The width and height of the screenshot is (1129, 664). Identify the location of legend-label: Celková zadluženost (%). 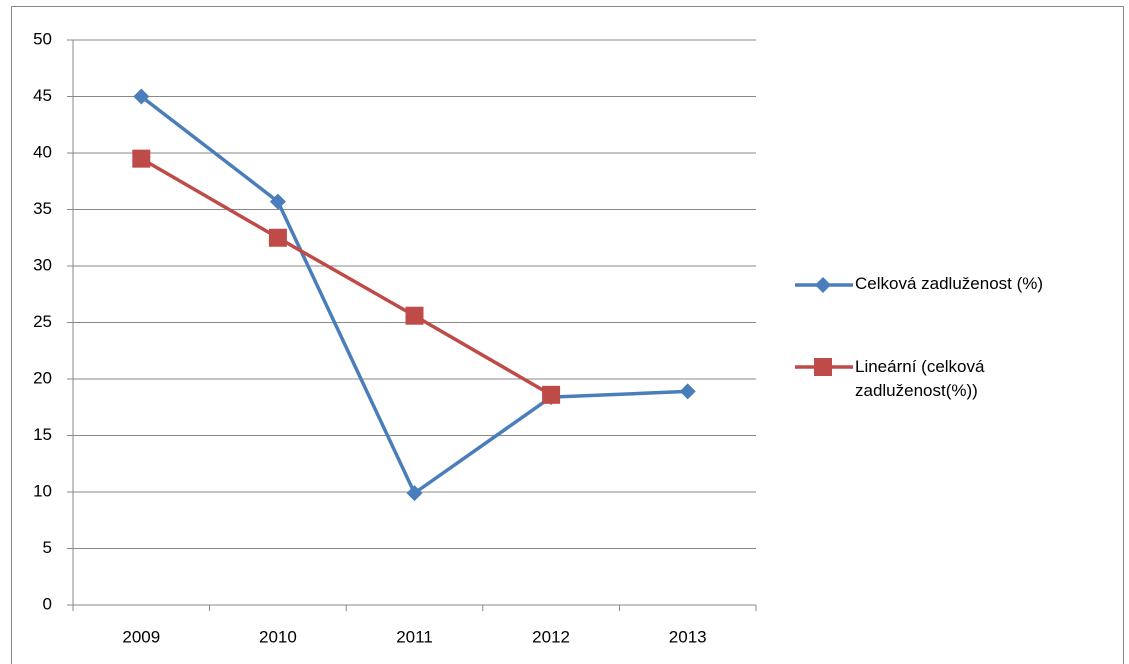
(949, 283).